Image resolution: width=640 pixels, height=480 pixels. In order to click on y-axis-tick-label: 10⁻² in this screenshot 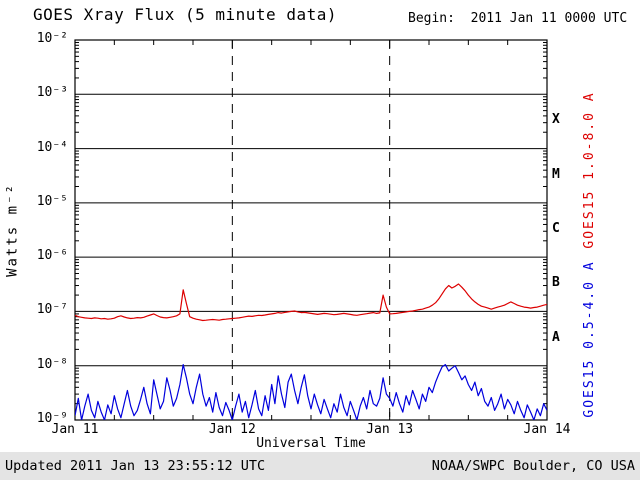, I will do `click(52, 38)`.